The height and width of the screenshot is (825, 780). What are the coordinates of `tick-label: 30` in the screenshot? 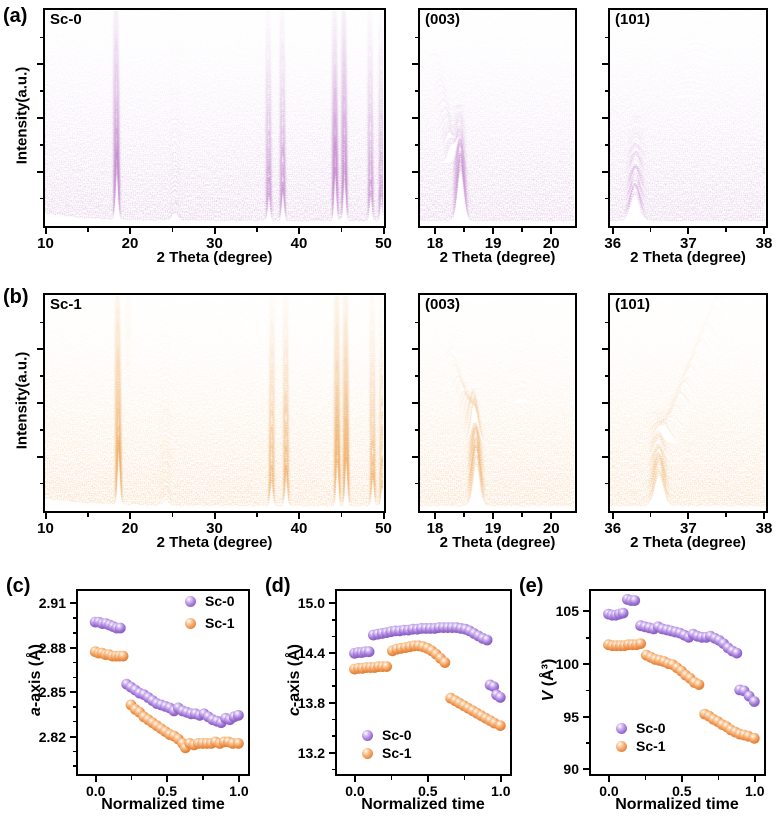 It's located at (214, 243).